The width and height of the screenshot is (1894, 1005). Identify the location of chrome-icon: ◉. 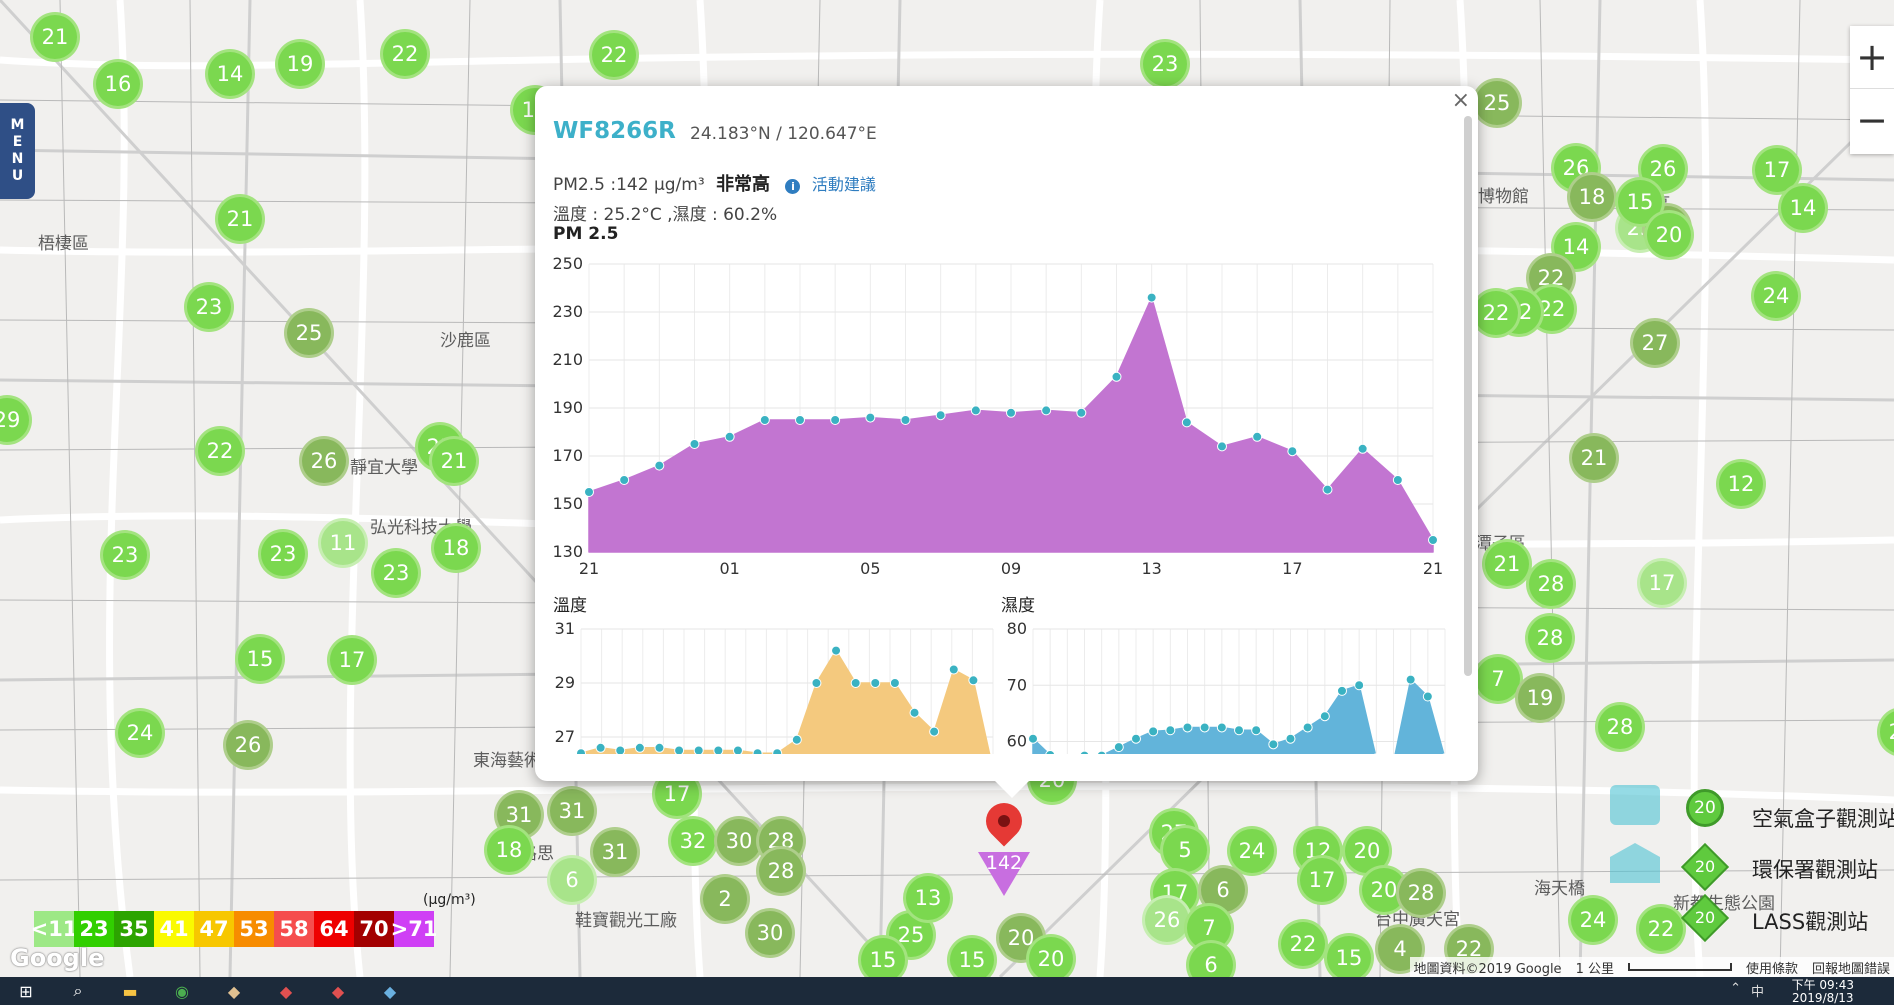
(182, 991).